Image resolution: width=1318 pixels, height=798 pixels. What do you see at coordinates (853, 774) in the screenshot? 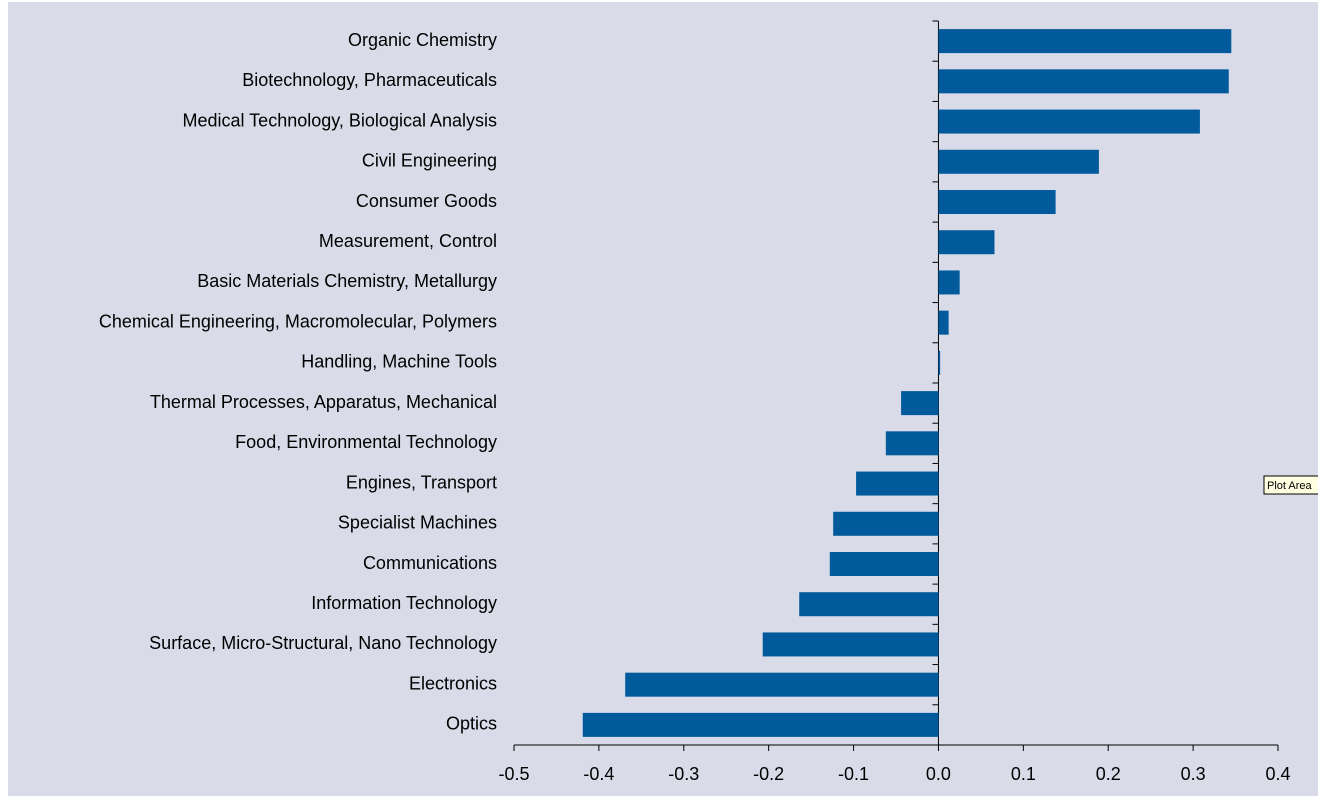
I see `x-tick-label: -0.1` at bounding box center [853, 774].